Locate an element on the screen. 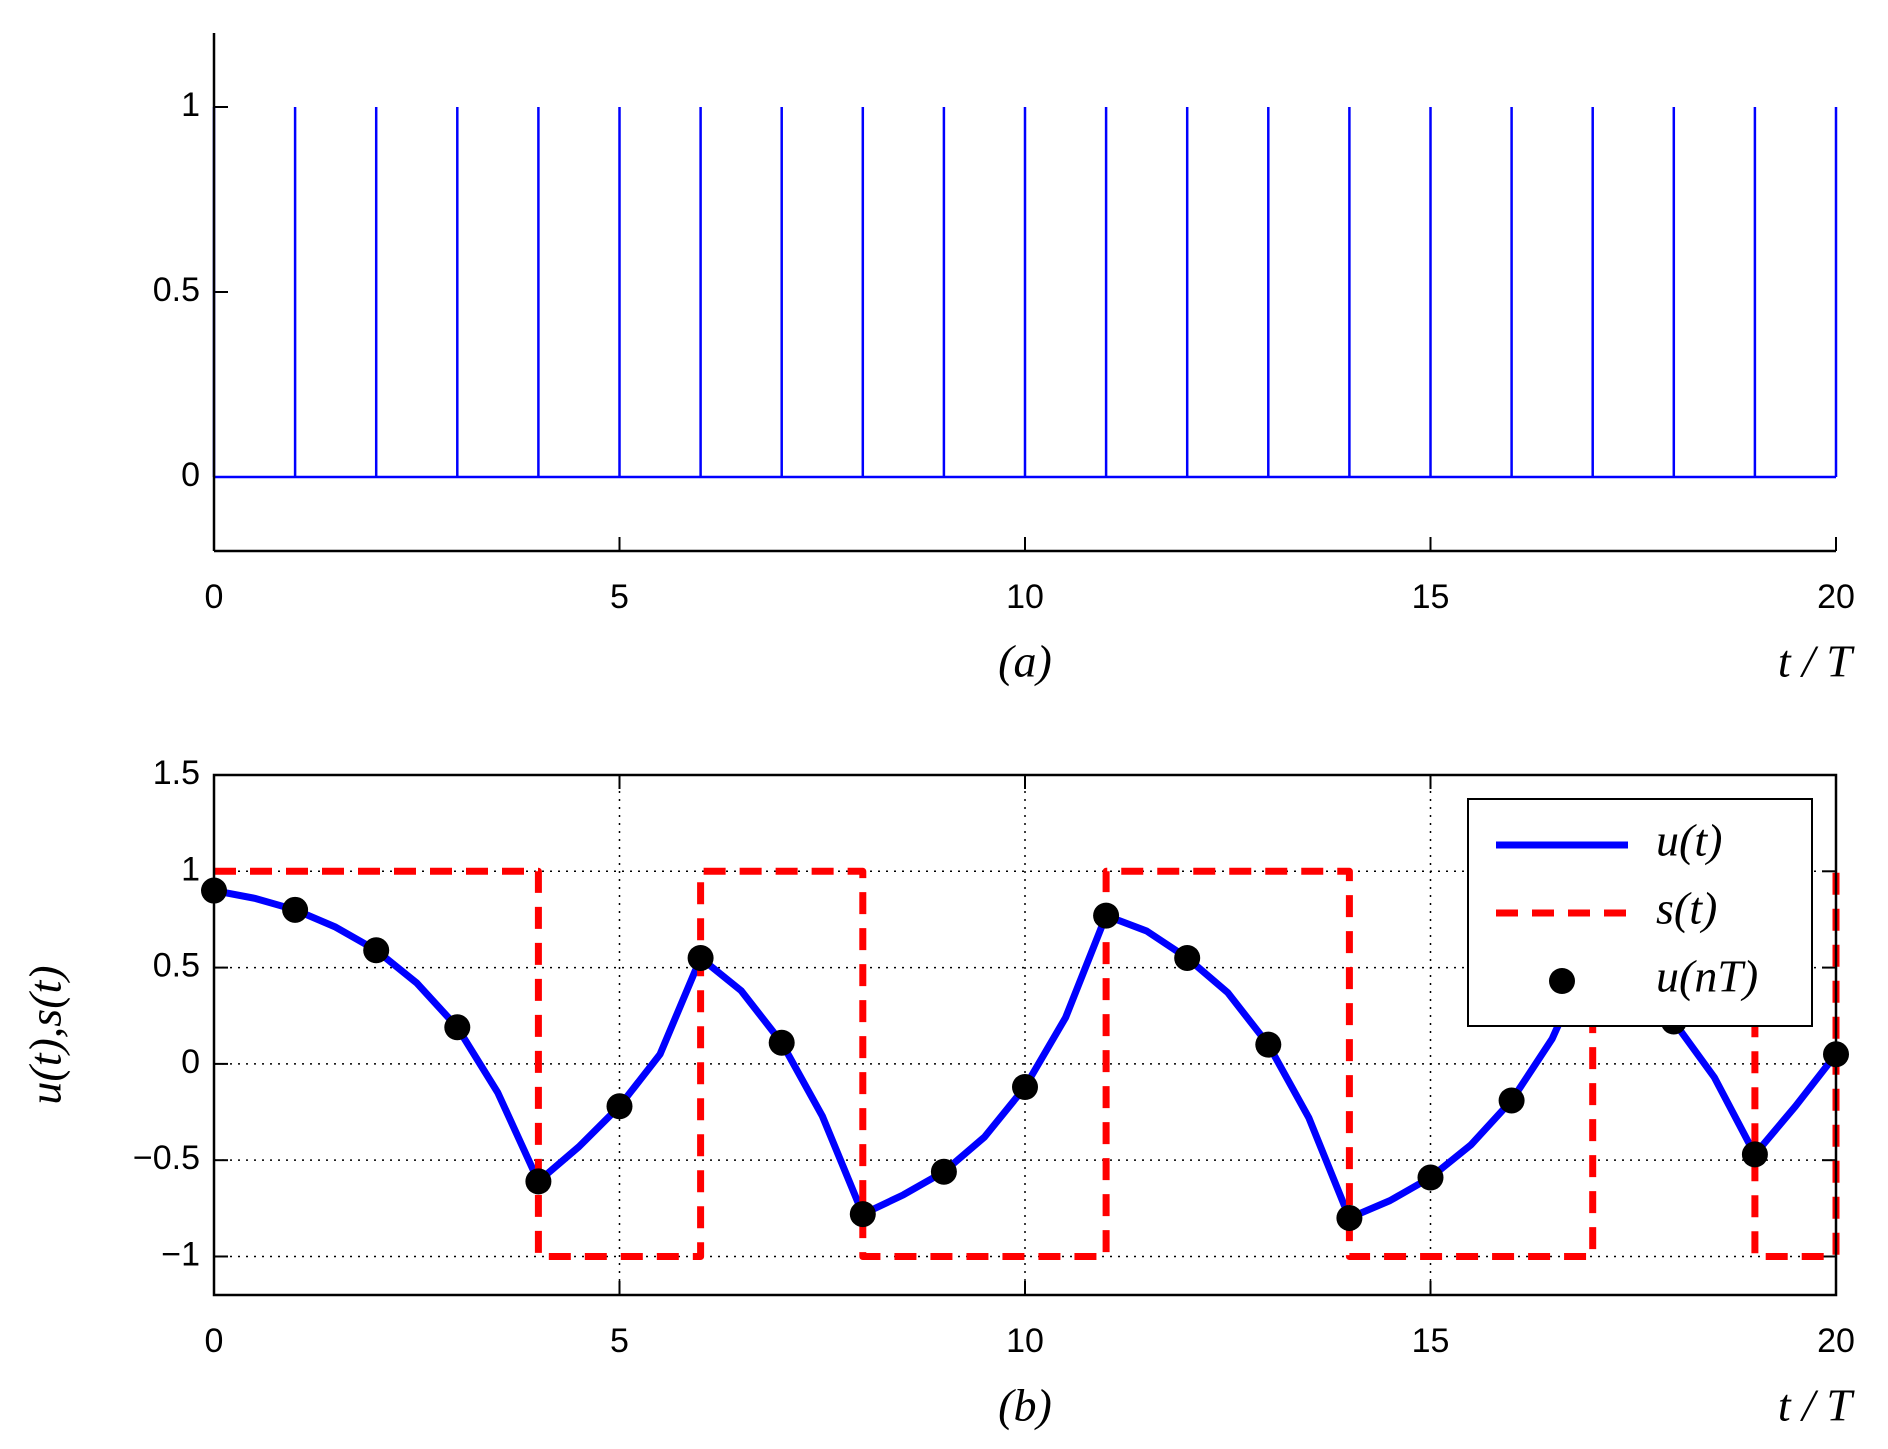  y-tick-label: −1 is located at coordinates (180, 1254).